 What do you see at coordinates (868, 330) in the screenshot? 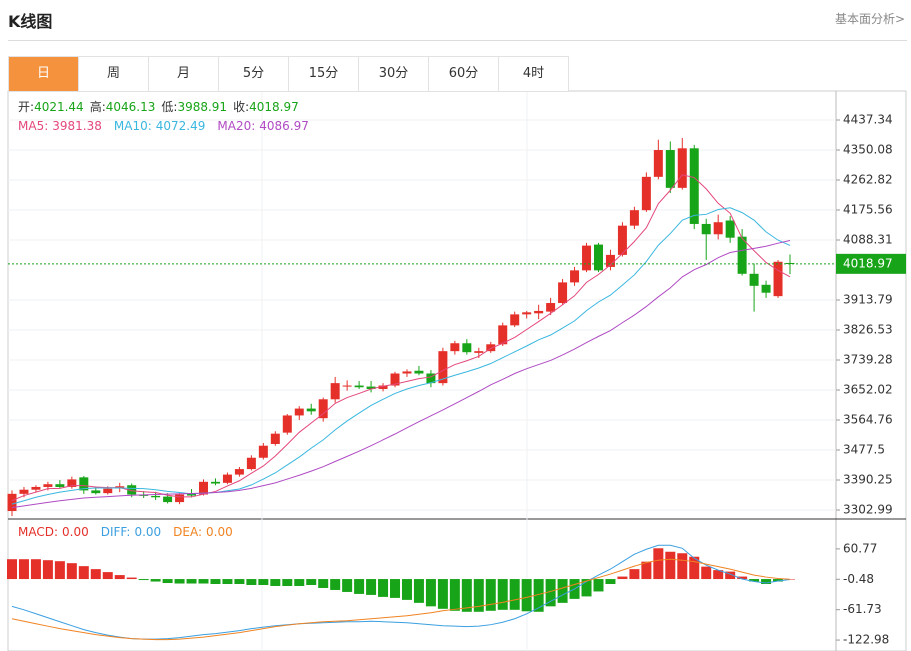
I see `y-tick-label: 3826.53` at bounding box center [868, 330].